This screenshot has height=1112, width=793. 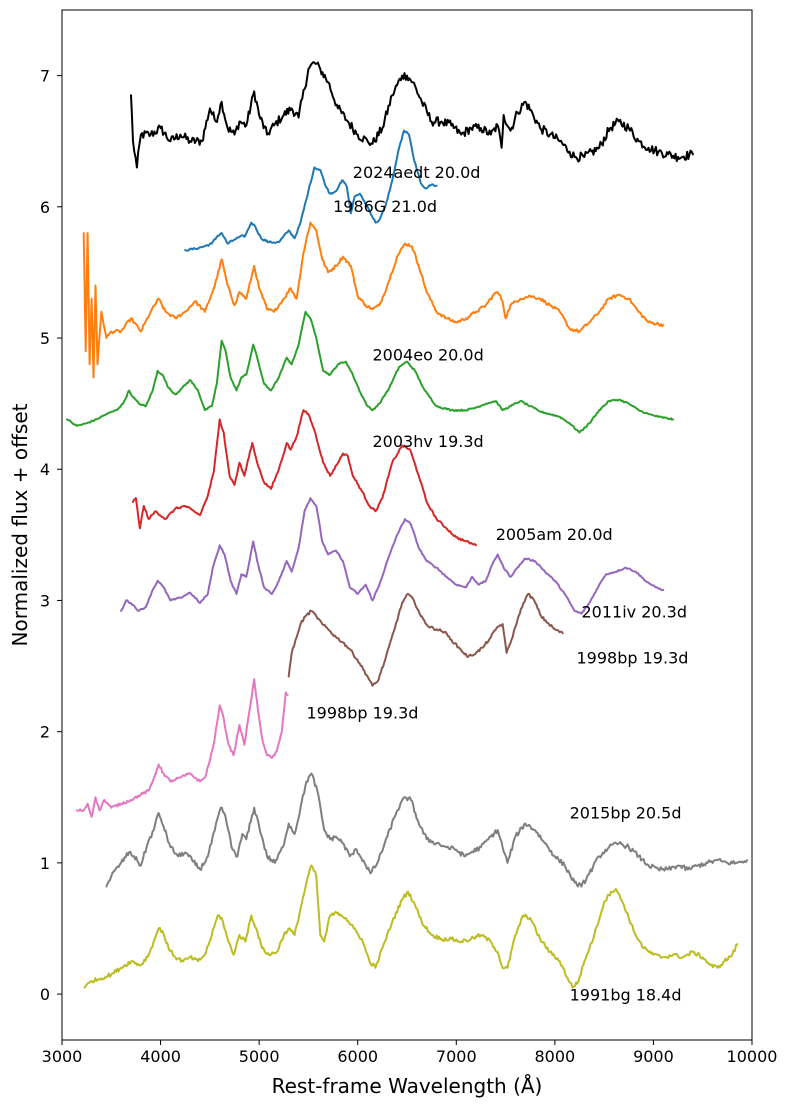 What do you see at coordinates (259, 1056) in the screenshot?
I see `x-tick-label: 5000` at bounding box center [259, 1056].